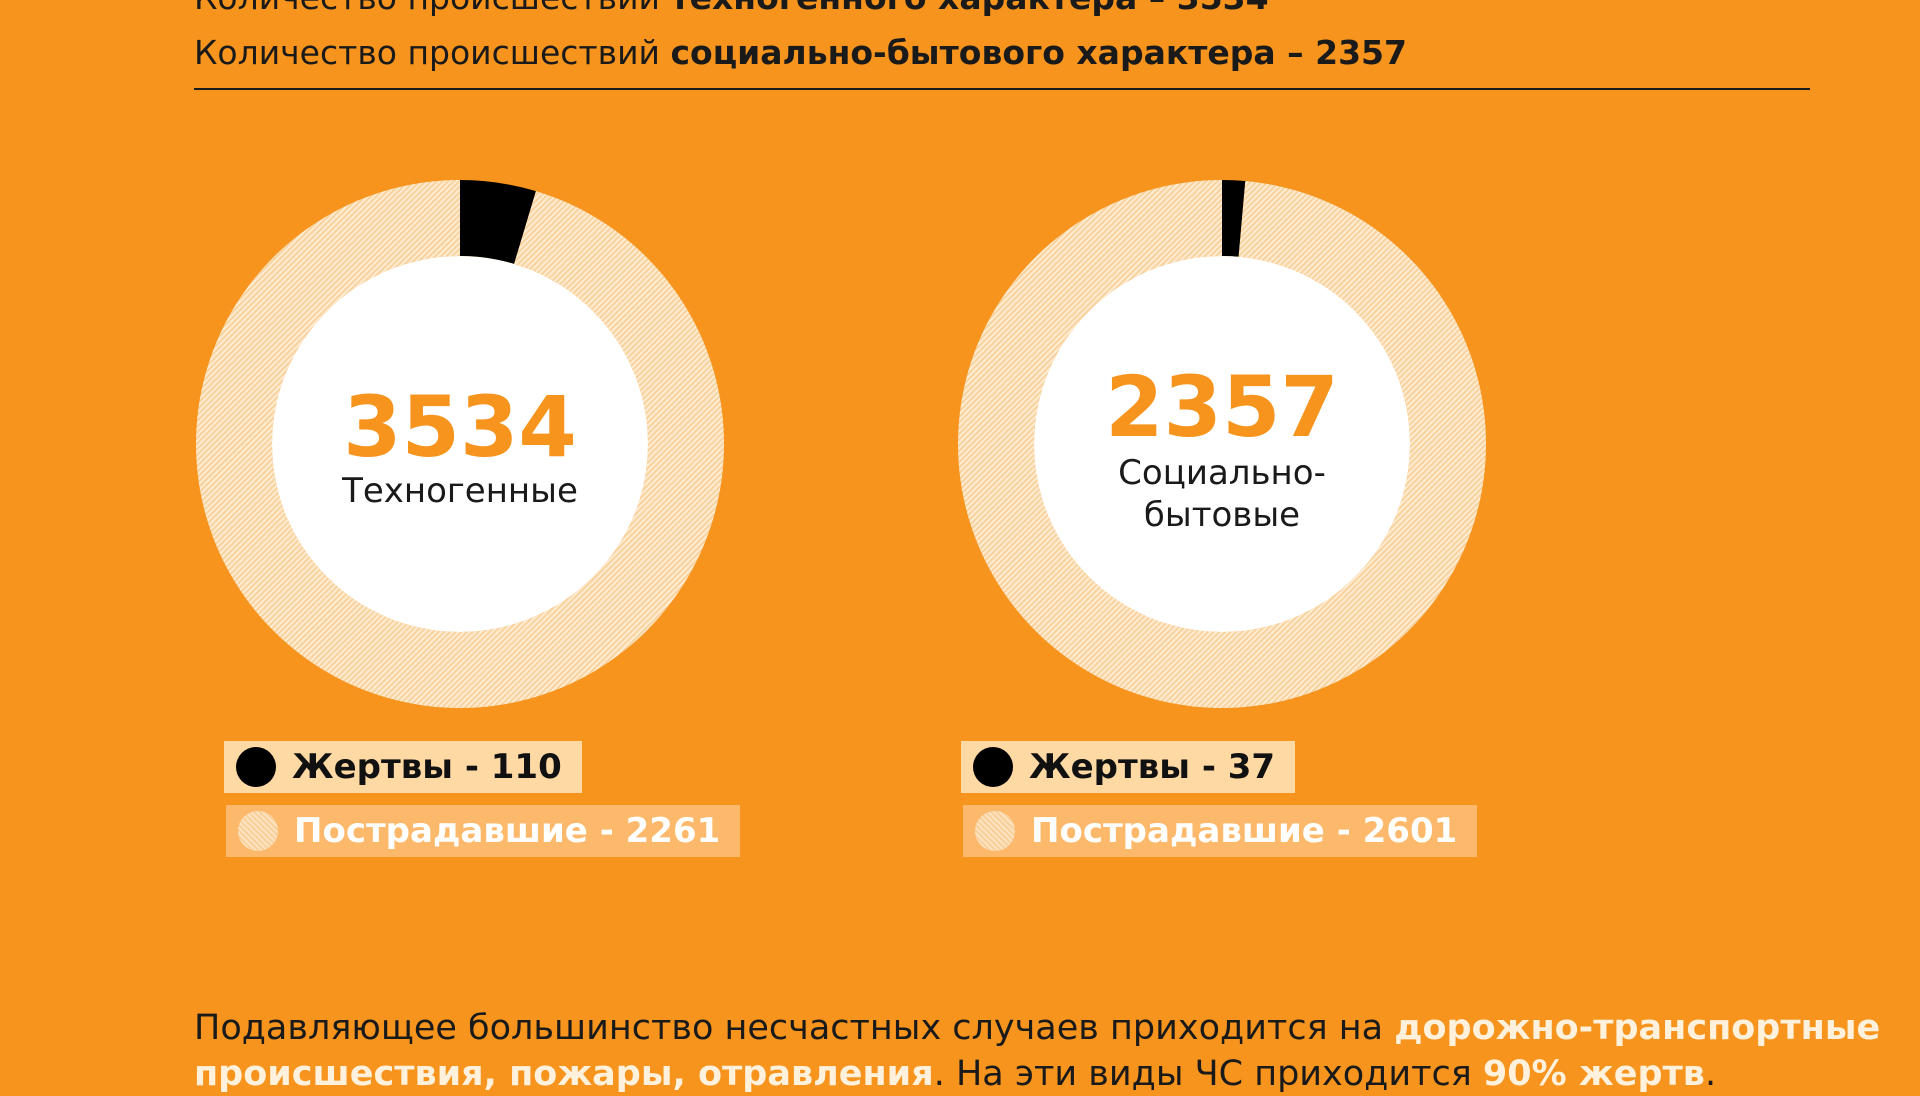  What do you see at coordinates (564, 1074) in the screenshot?
I see `footer-highlight-2: происшествия, пожары, отравления` at bounding box center [564, 1074].